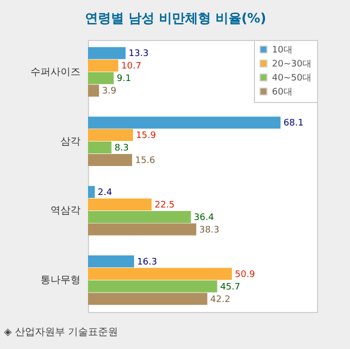  Describe the element at coordinates (124, 79) in the screenshot. I see `data-label: 9.1` at that location.